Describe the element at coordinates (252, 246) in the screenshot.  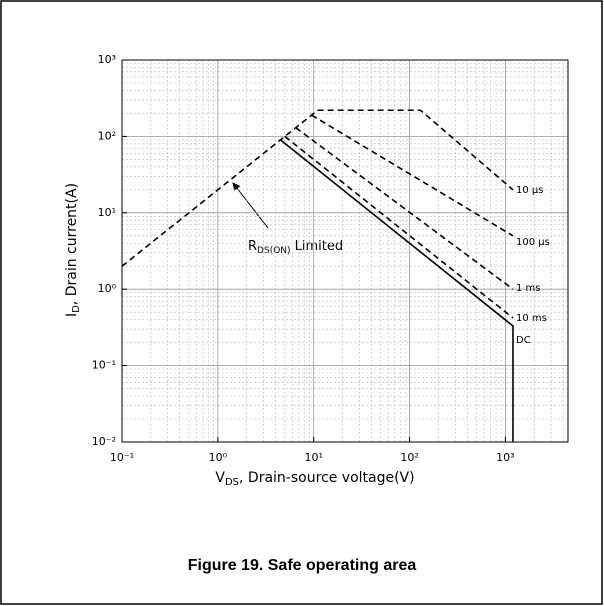
I see `annotation-main: R` at that location.